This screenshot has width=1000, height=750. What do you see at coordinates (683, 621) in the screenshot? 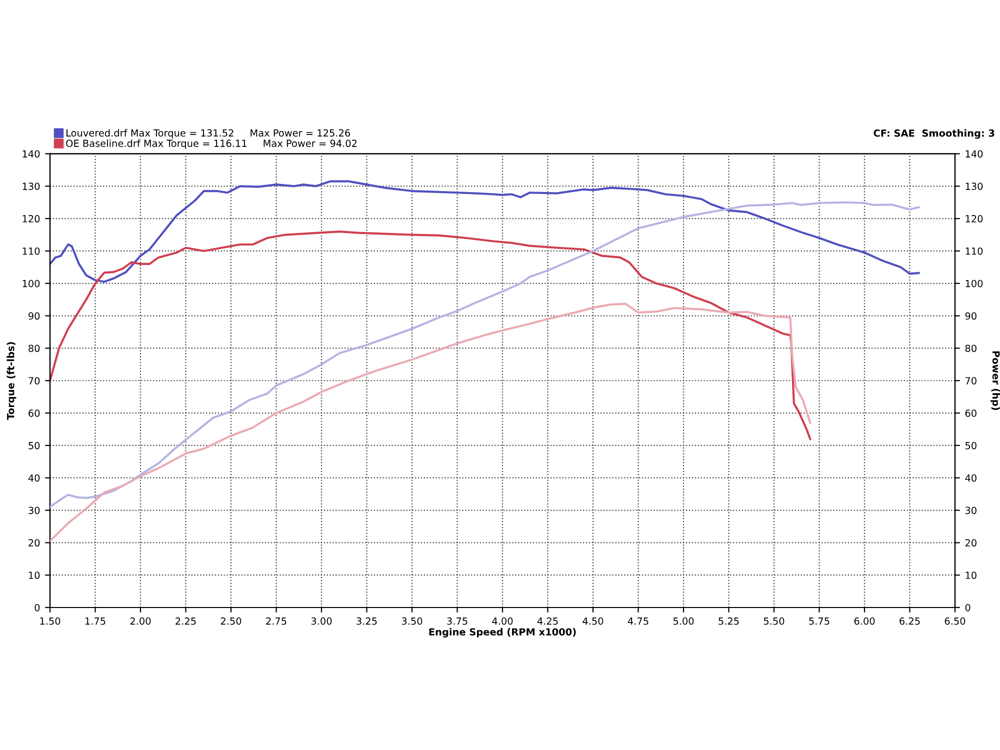
I see `x-tick-label: 5.00` at bounding box center [683, 621].